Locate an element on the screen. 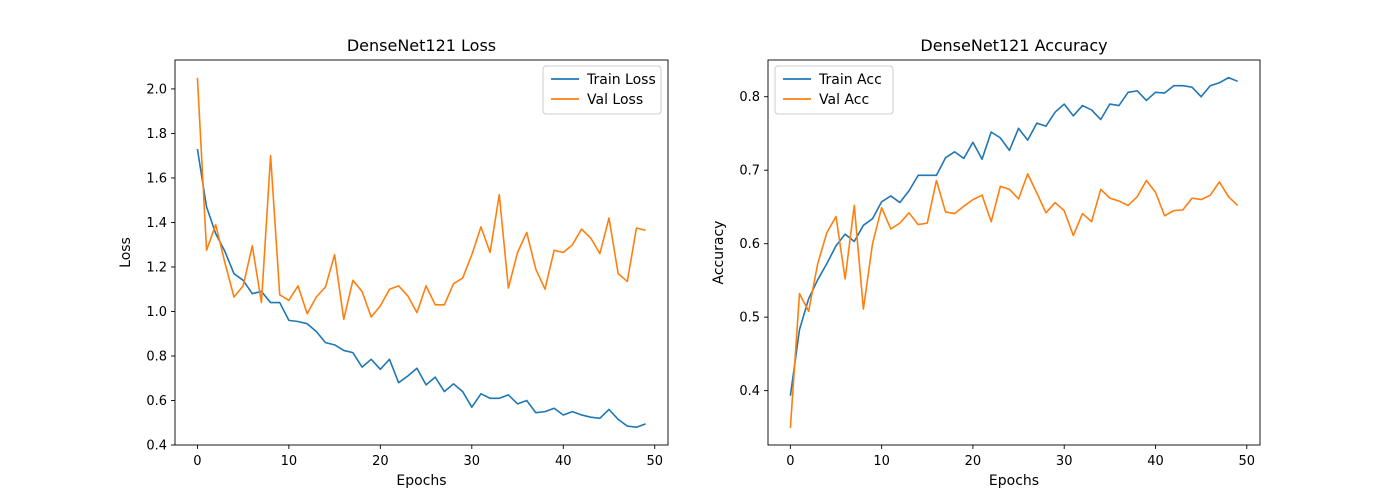 The width and height of the screenshot is (1400, 500). loss-y-axis-label: Loss is located at coordinates (126, 252).